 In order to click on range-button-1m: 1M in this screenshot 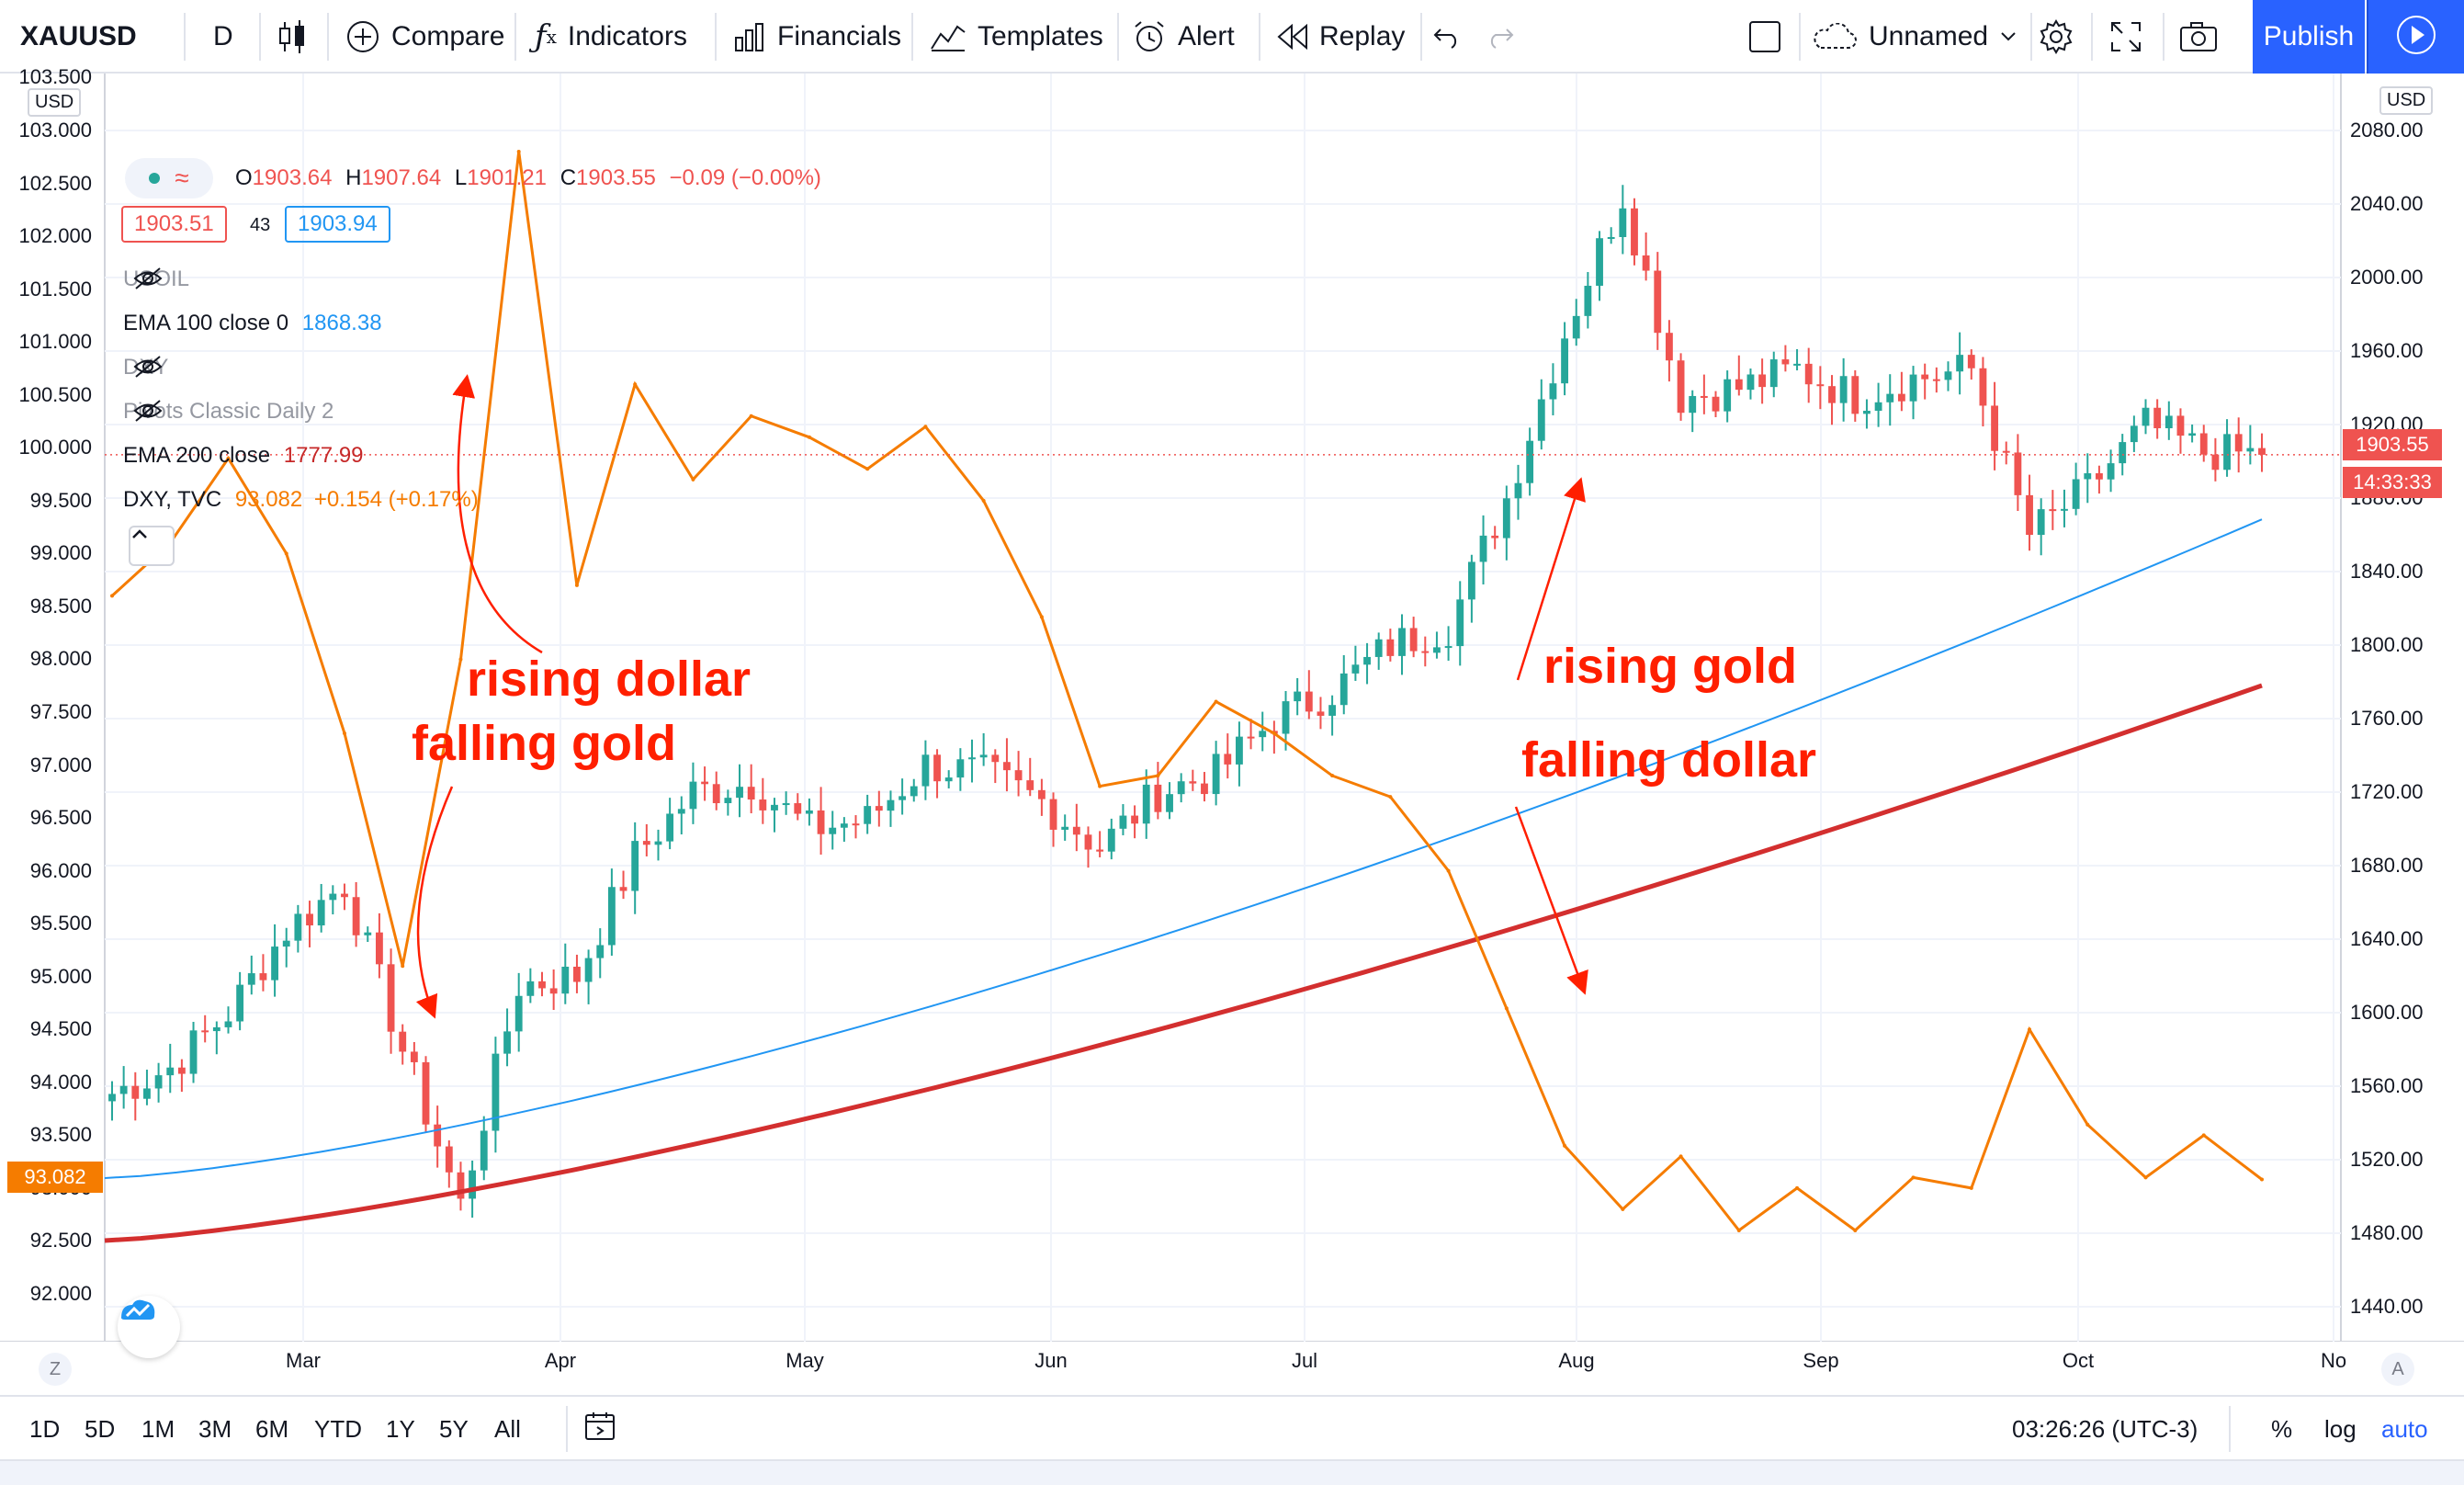, I will do `click(158, 1428)`.